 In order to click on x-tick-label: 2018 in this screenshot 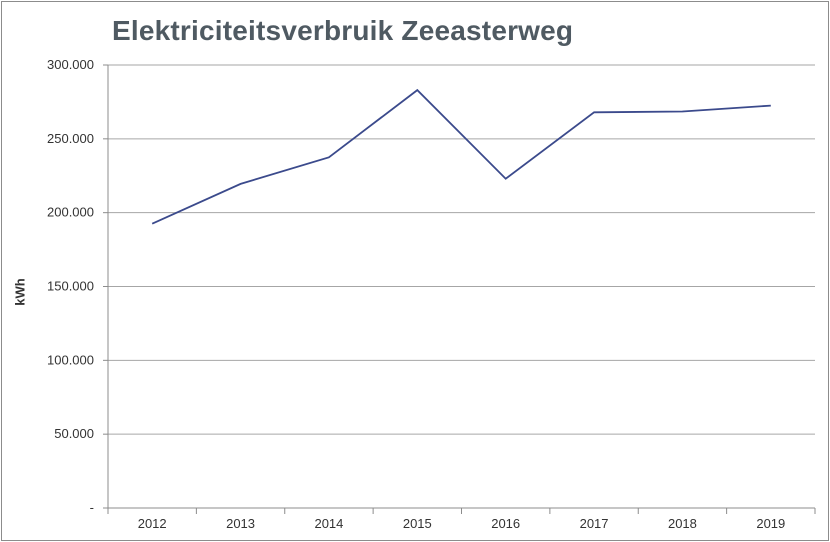, I will do `click(682, 523)`.